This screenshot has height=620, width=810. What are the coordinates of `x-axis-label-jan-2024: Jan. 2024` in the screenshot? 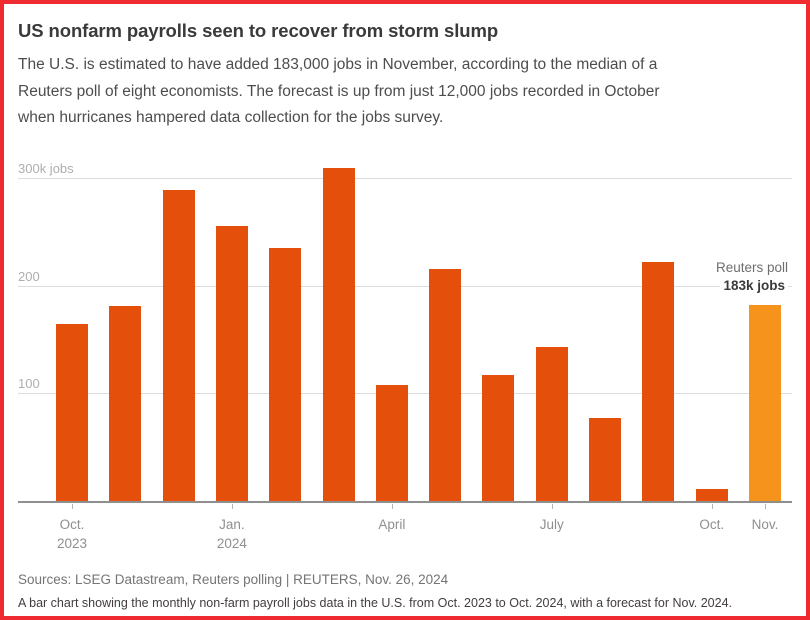 It's located at (231, 533).